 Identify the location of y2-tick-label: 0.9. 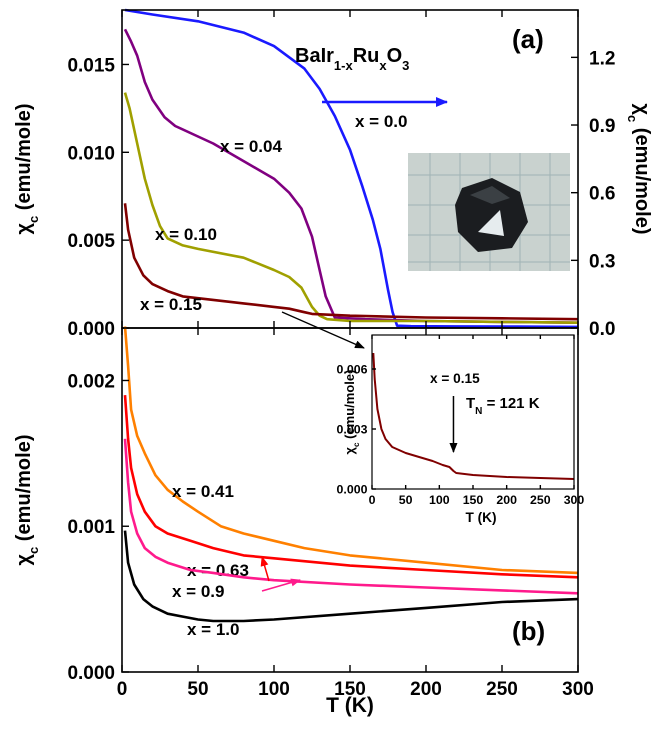
(602, 126).